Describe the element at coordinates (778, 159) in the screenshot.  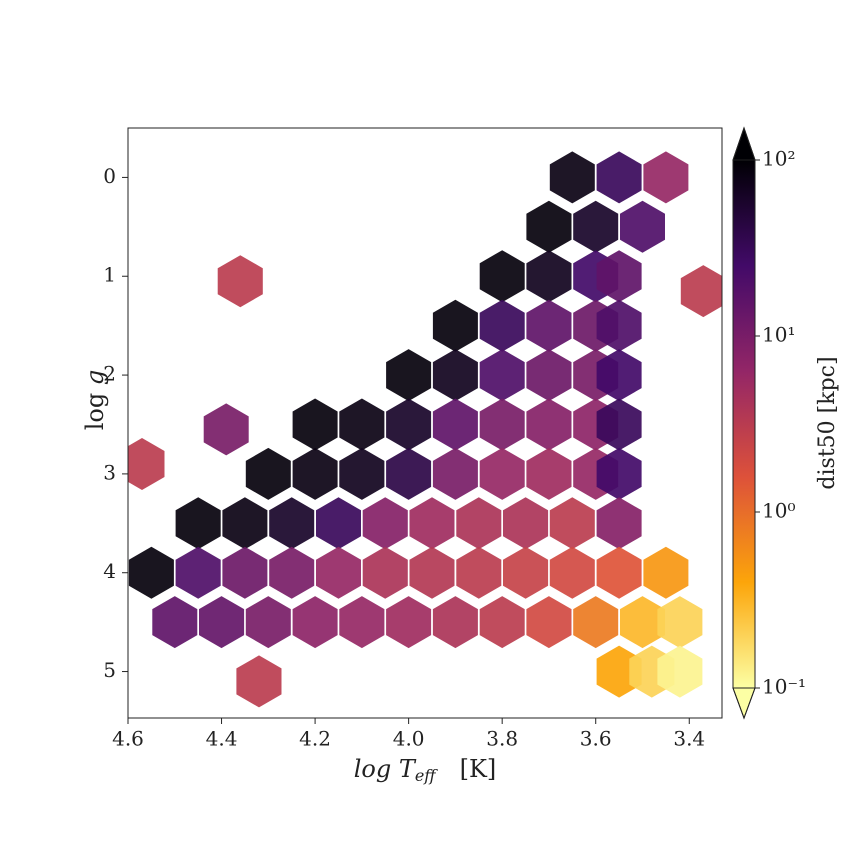
I see `colorbar-tick-label: 10²` at that location.